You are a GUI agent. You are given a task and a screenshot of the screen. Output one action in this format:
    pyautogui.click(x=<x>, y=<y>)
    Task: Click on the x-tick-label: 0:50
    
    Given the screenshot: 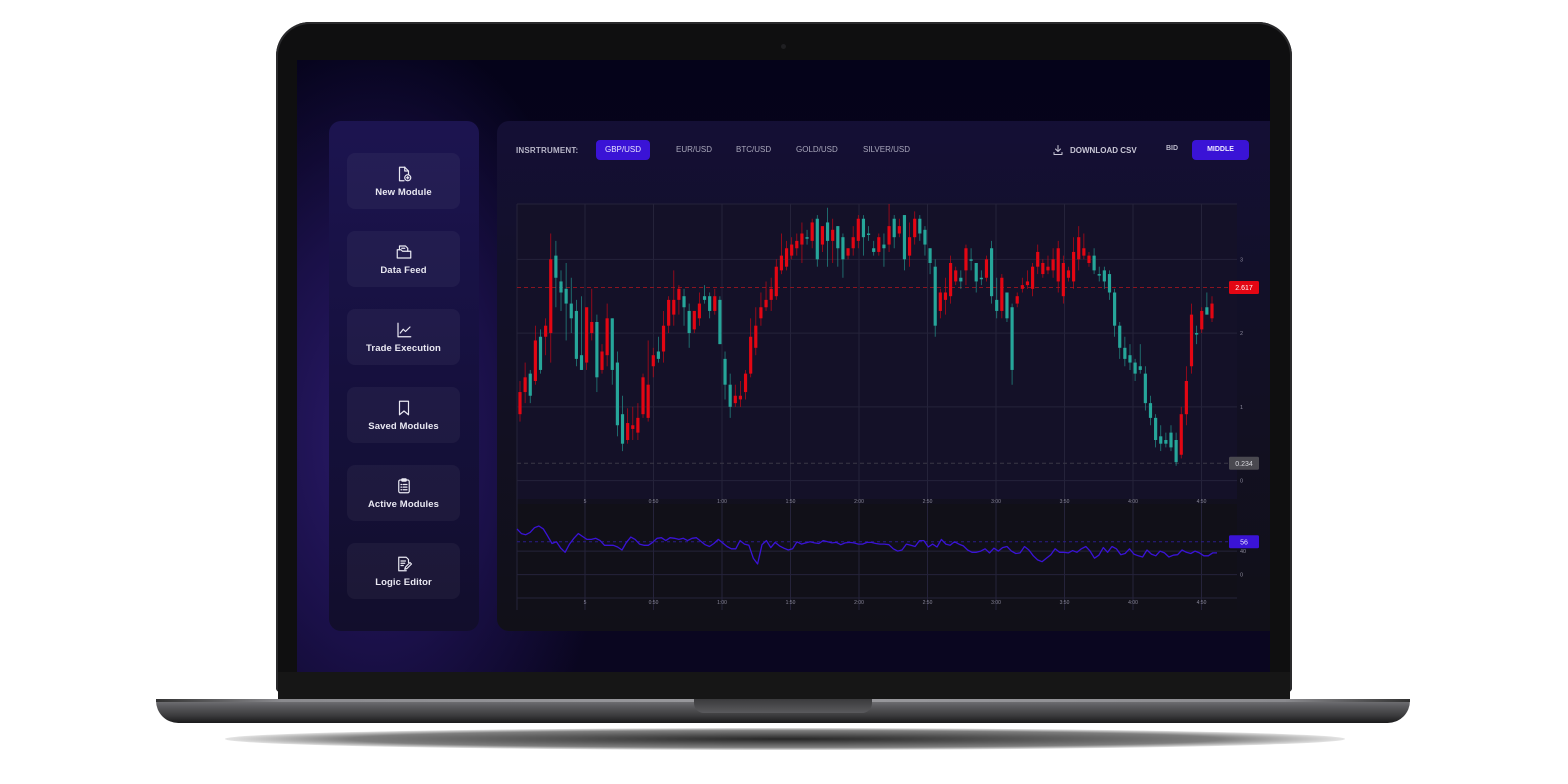 What is the action you would take?
    pyautogui.click(x=654, y=603)
    